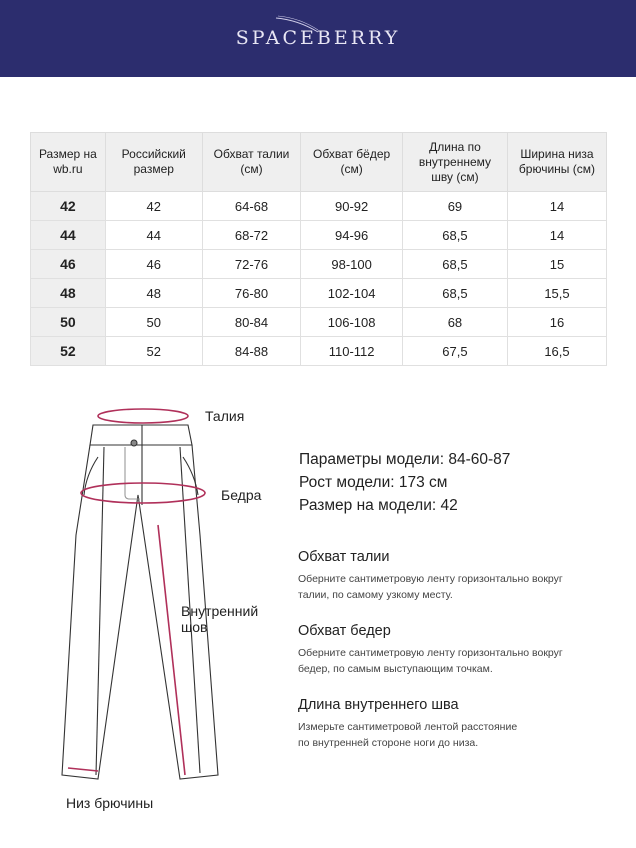 The image size is (636, 848). What do you see at coordinates (297, 24) in the screenshot?
I see `shooting-star-icon` at bounding box center [297, 24].